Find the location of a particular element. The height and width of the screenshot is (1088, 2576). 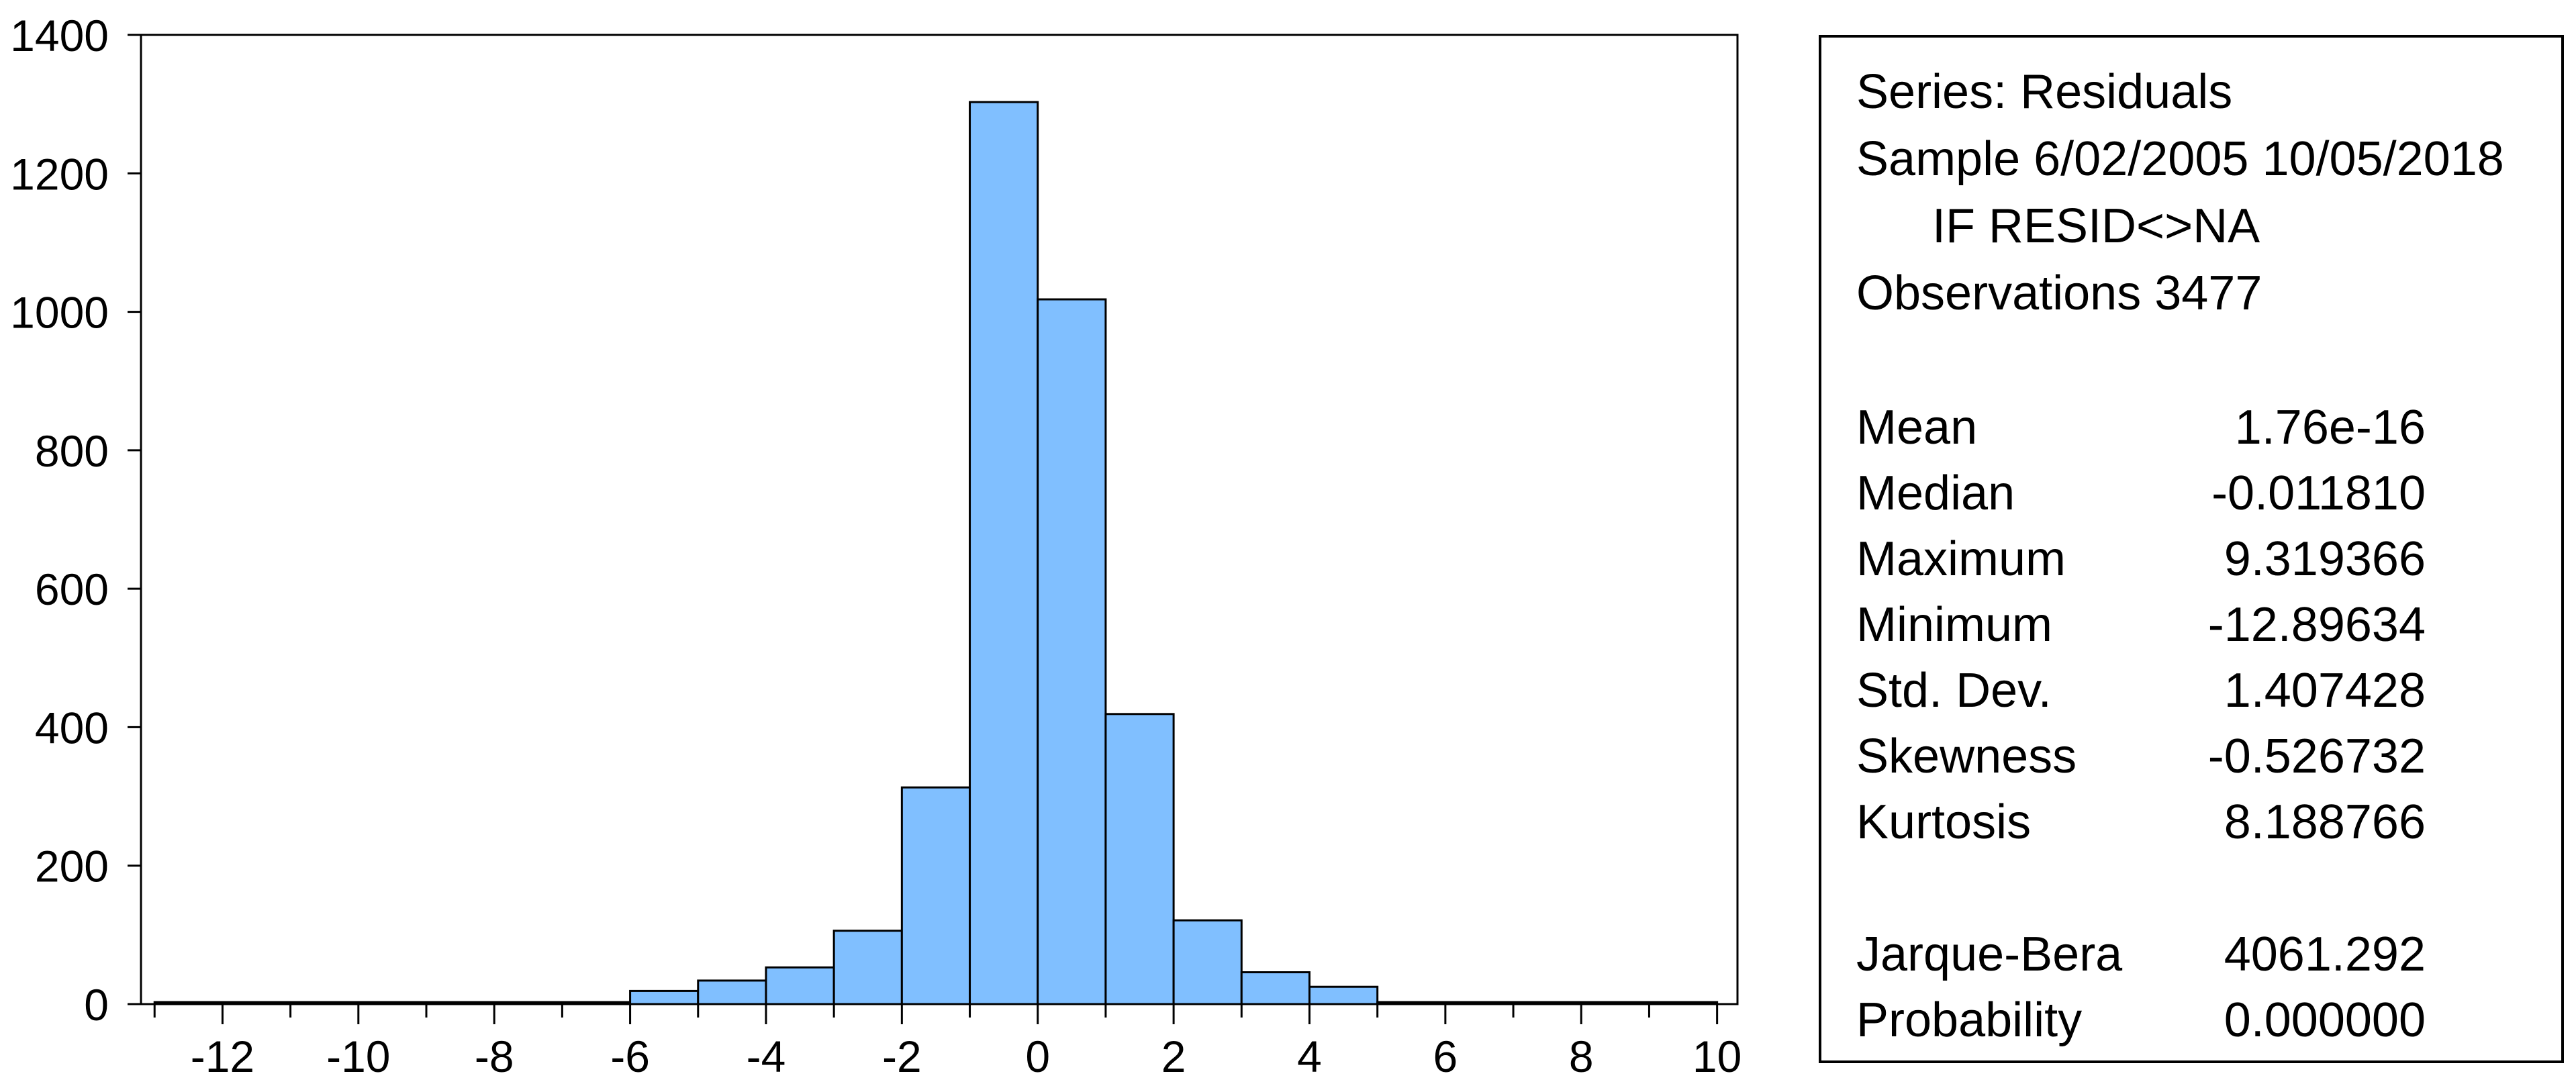

stat-row-maximum: Maximum 9.319366 is located at coordinates (2192, 562).